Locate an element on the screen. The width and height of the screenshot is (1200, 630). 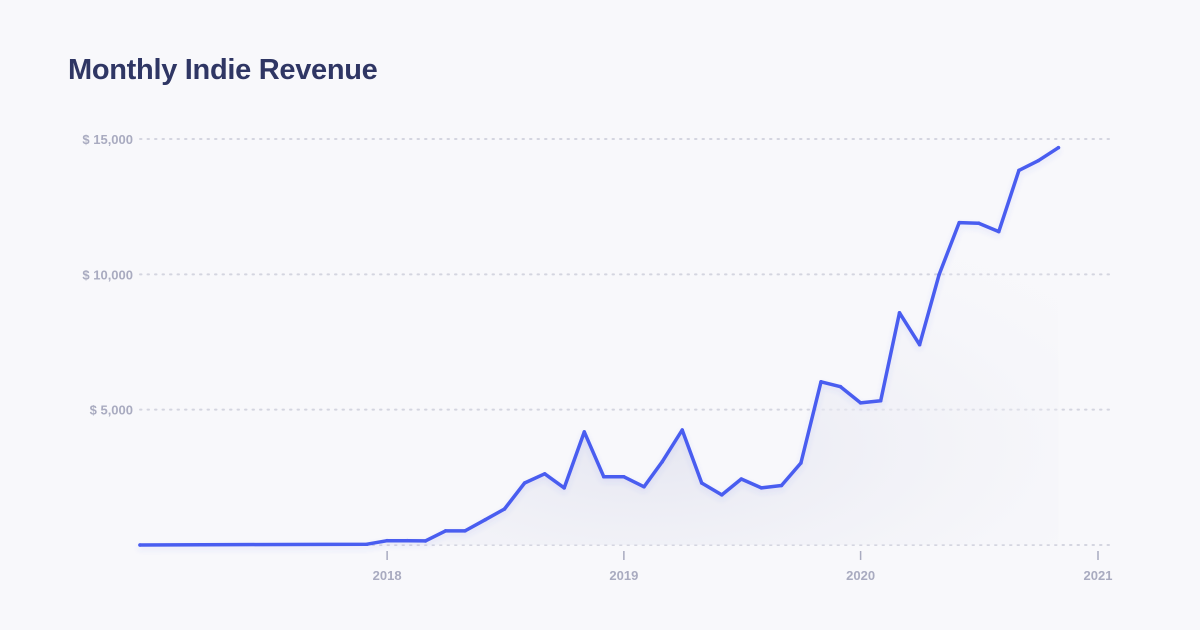
x-tick-label: 2019 is located at coordinates (623, 575).